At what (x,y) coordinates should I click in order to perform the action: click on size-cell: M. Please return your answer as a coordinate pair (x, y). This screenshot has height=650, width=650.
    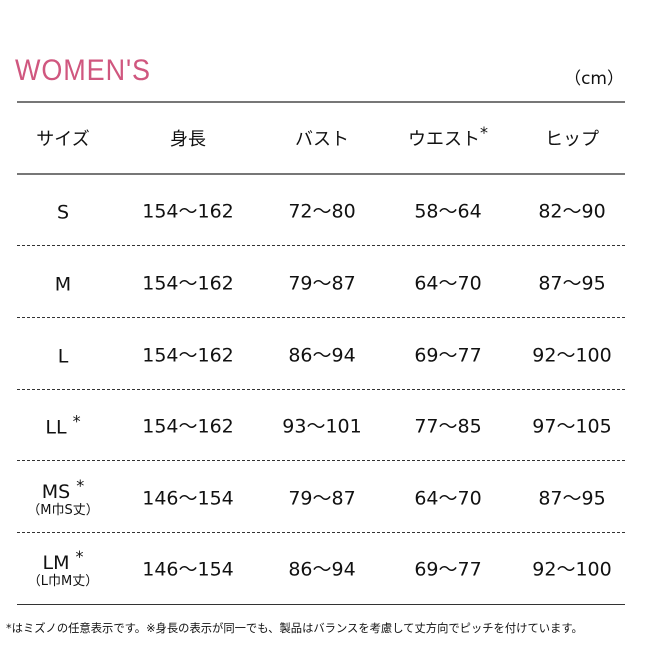
    Looking at the image, I should click on (63, 284).